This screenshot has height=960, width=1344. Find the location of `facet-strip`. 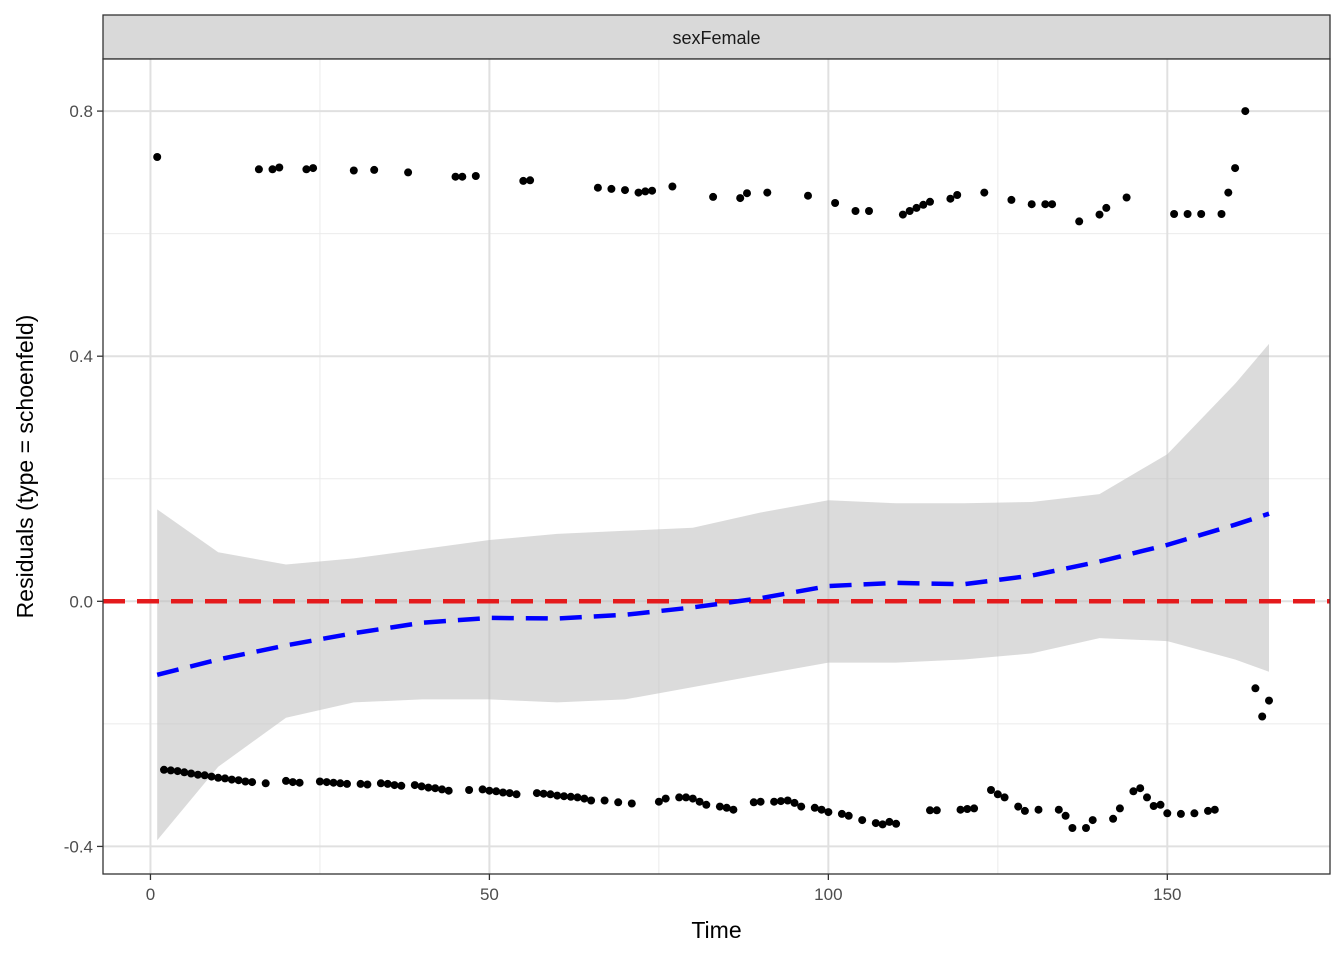

facet-strip is located at coordinates (716, 37).